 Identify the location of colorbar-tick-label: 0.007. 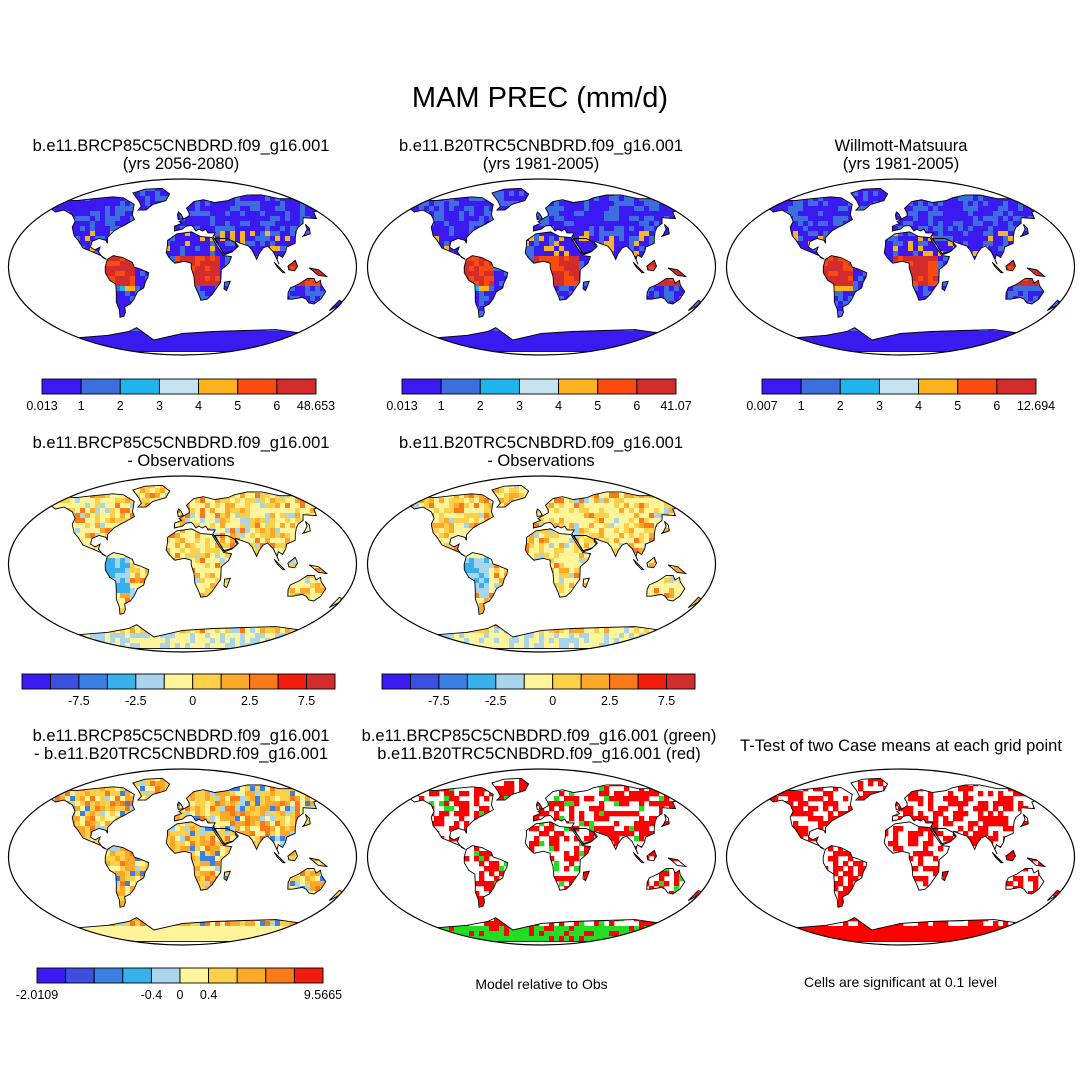
(761, 406).